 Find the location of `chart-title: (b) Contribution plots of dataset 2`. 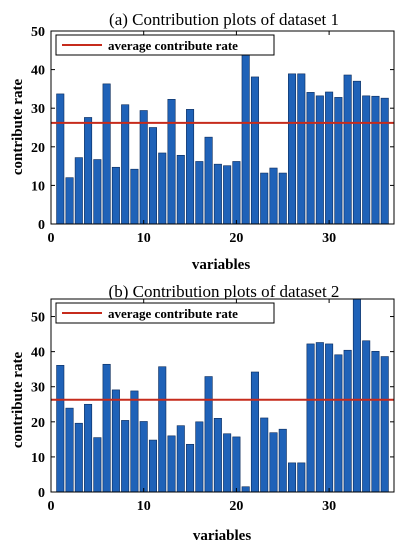

chart-title: (b) Contribution plots of dataset 2 is located at coordinates (224, 291).